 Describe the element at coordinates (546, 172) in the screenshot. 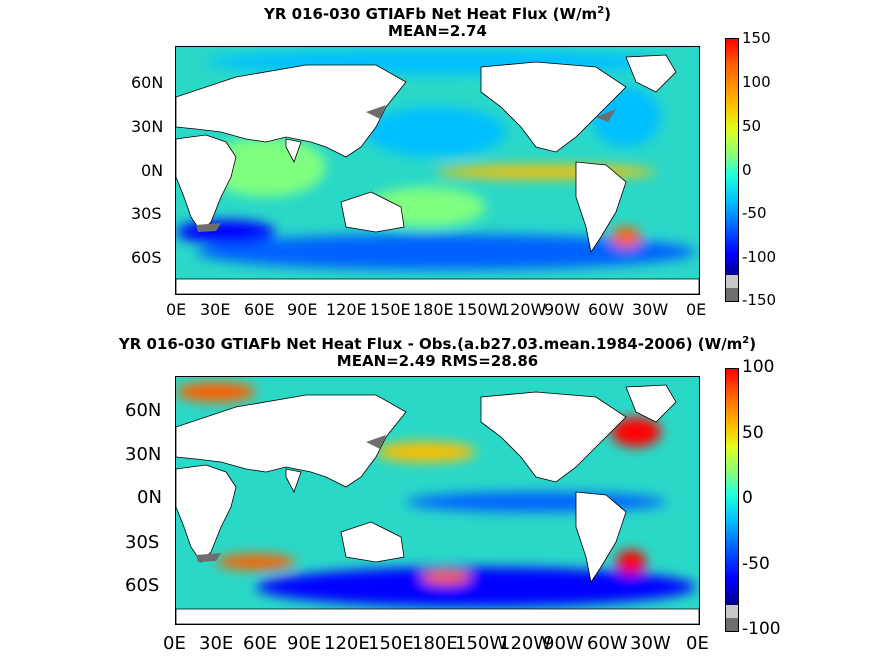

I see `equatorial-pacific-warm` at that location.